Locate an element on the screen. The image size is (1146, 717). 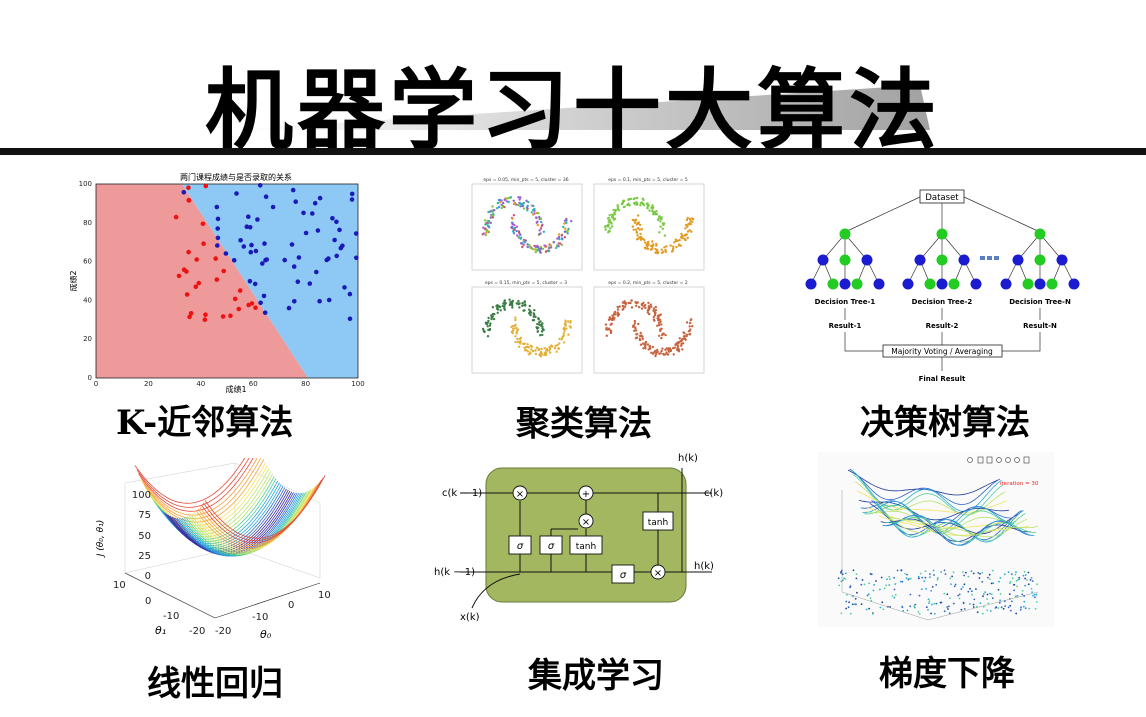
linreg-ztick-50: 50 is located at coordinates (144, 536).